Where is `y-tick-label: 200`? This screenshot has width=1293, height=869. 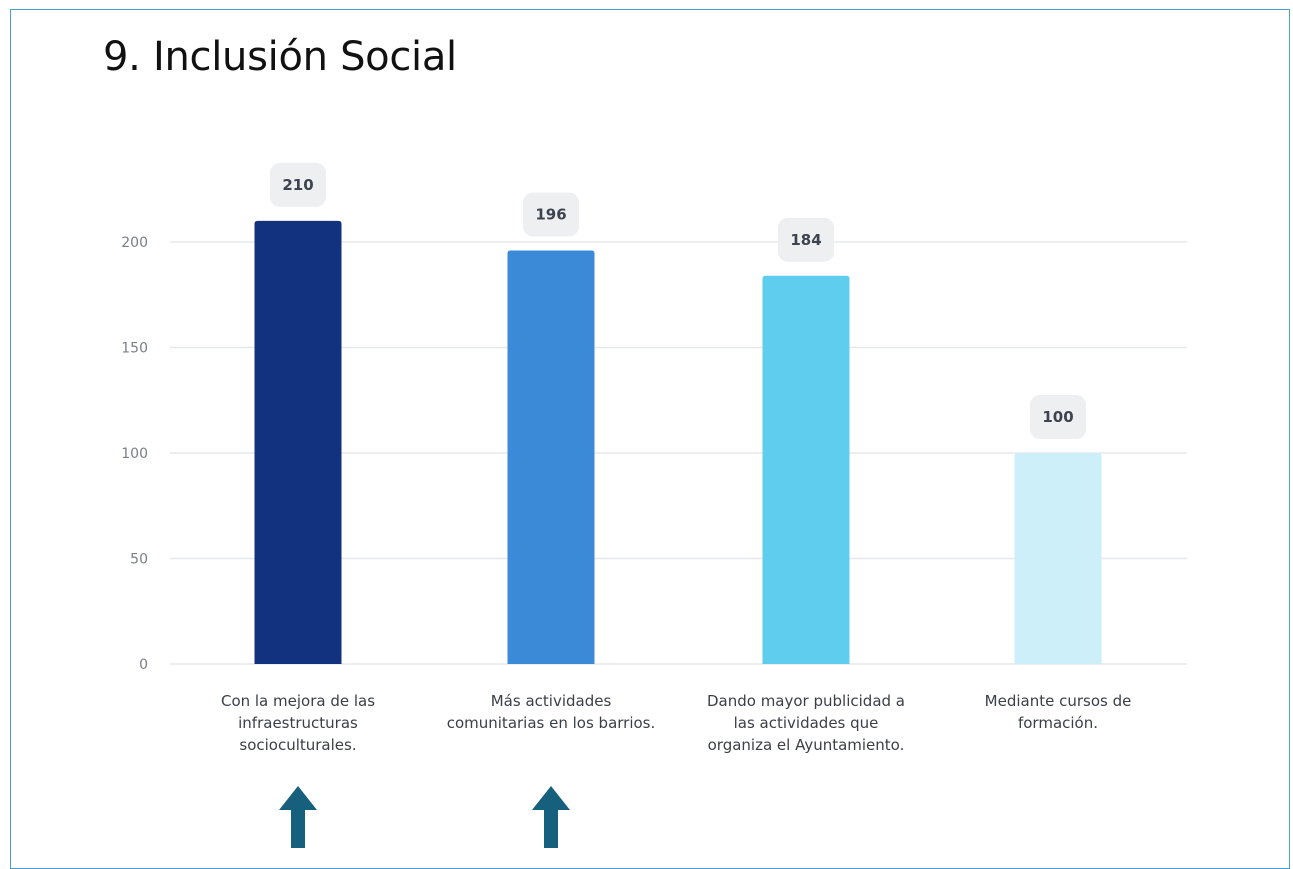
y-tick-label: 200 is located at coordinates (134, 243).